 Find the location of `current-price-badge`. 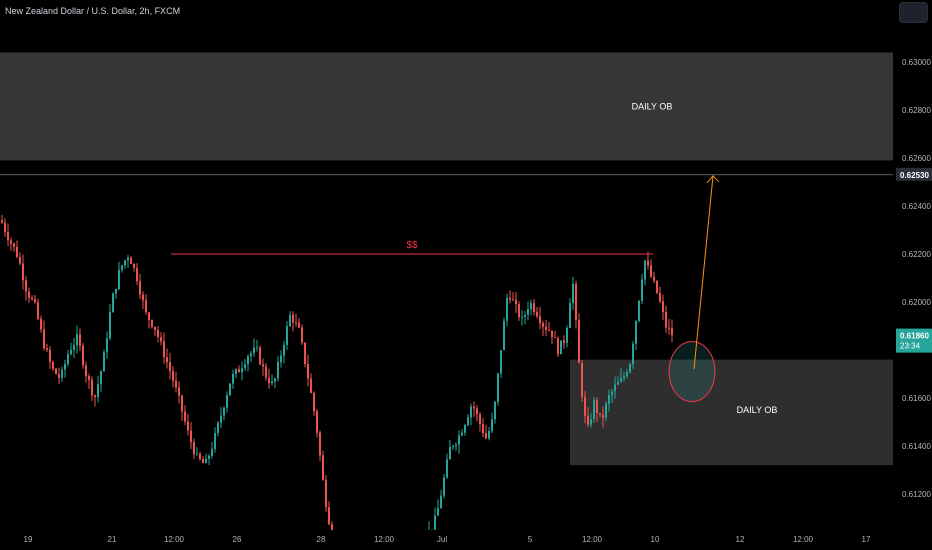

current-price-badge is located at coordinates (914, 340).